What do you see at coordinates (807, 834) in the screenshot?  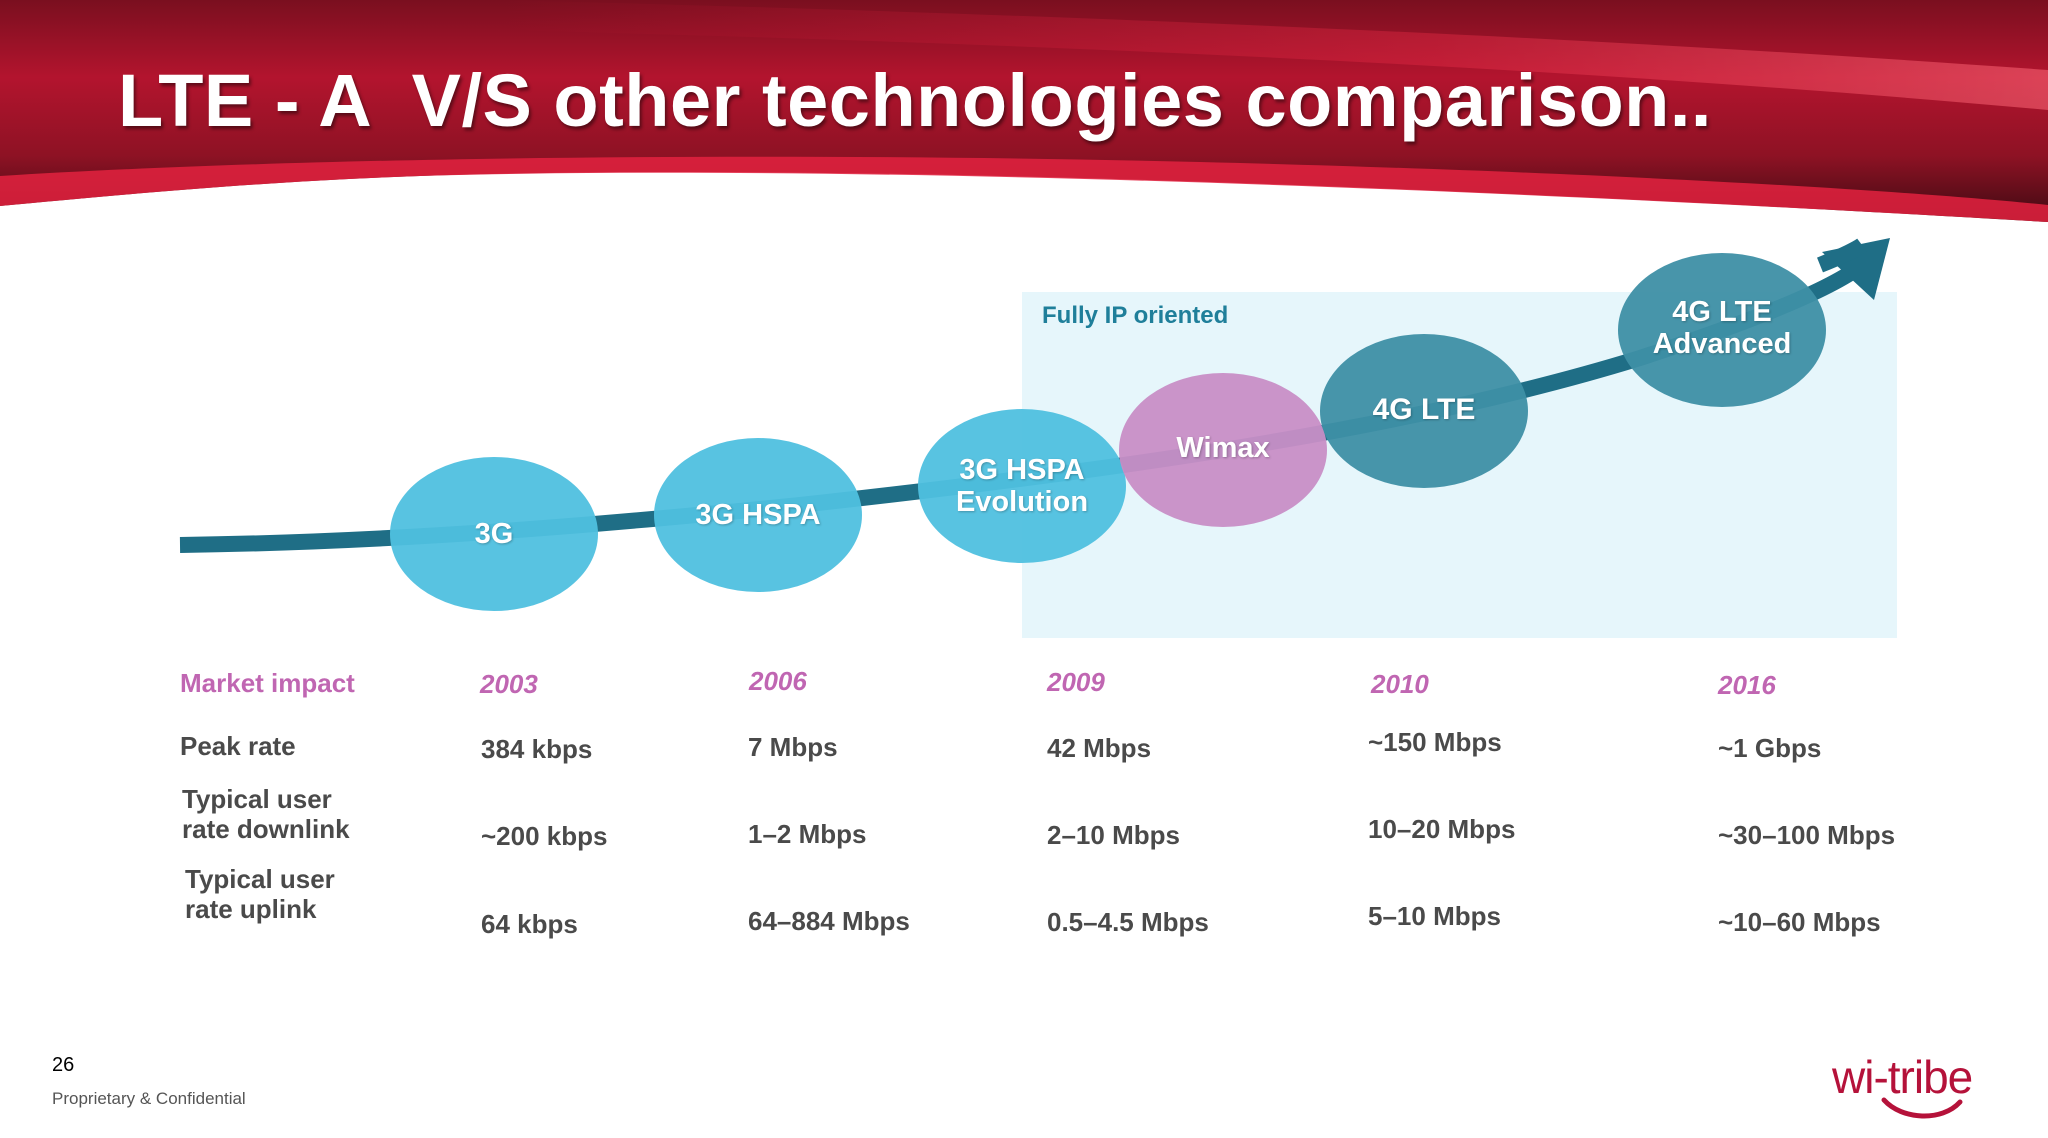 I see `downlink-2006: 1–2 Mbps` at bounding box center [807, 834].